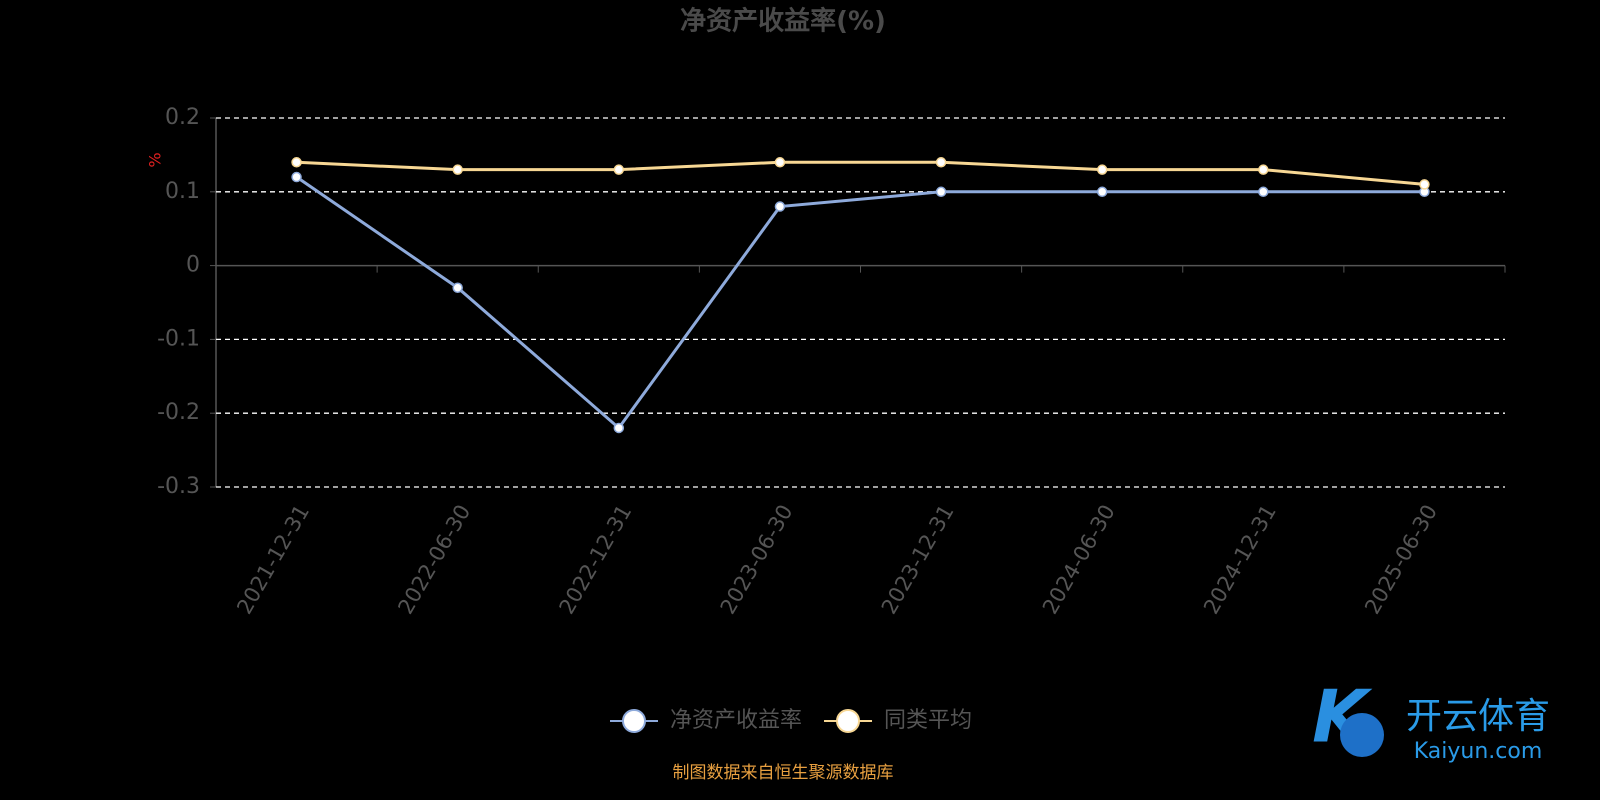 The width and height of the screenshot is (1600, 800). Describe the element at coordinates (178, 412) in the screenshot. I see `y-tick-label: -0.2` at that location.